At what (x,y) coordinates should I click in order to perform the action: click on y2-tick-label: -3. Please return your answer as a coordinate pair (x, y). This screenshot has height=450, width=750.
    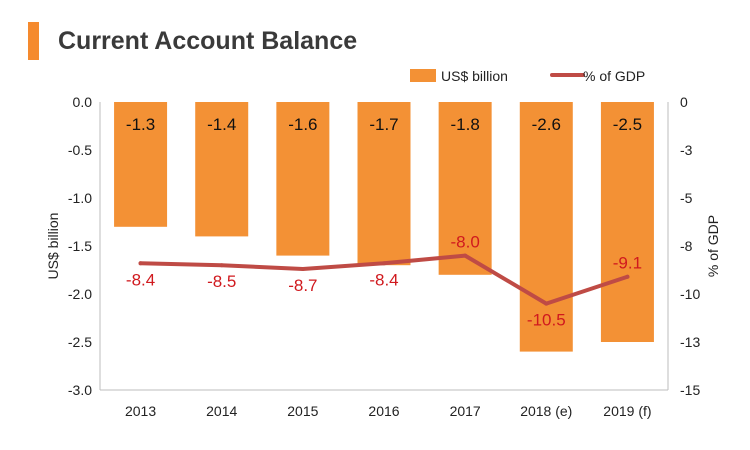
    Looking at the image, I should click on (686, 150).